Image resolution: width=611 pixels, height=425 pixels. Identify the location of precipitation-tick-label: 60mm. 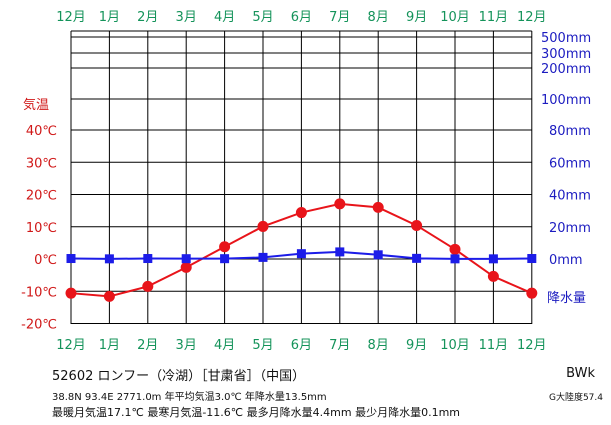
(570, 163).